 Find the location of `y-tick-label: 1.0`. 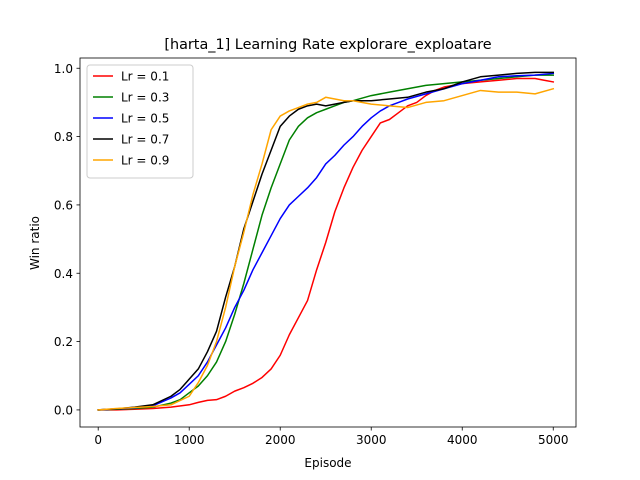

y-tick-label: 1.0 is located at coordinates (63, 69).